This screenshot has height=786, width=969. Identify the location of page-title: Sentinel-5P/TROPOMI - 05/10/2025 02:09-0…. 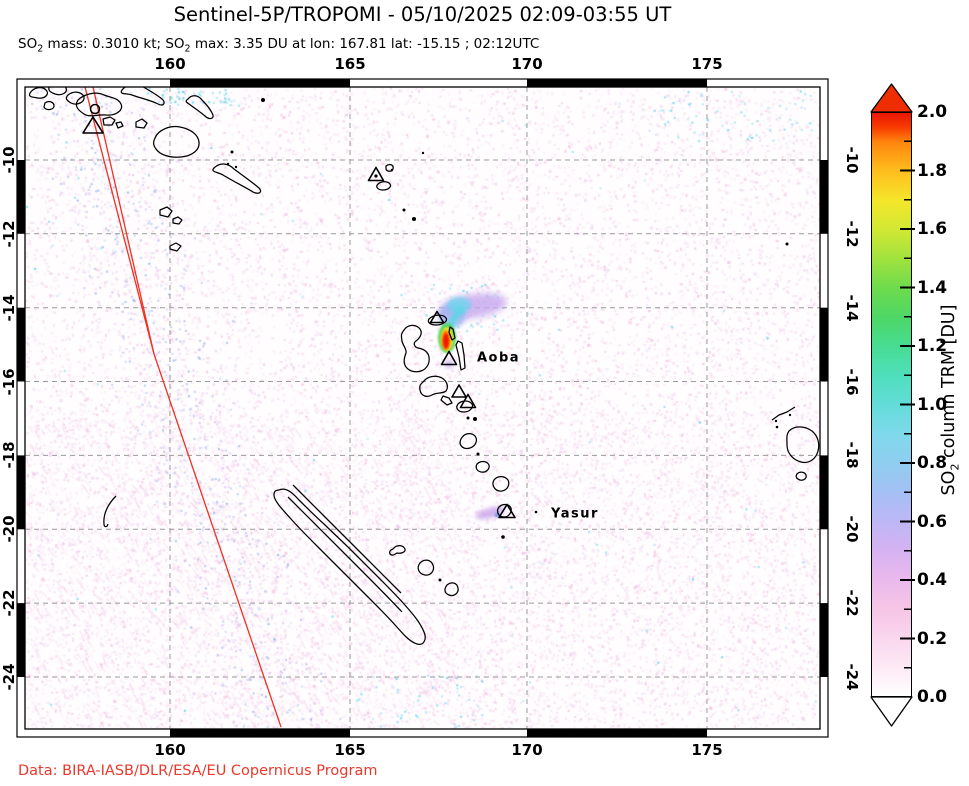
(422, 14).